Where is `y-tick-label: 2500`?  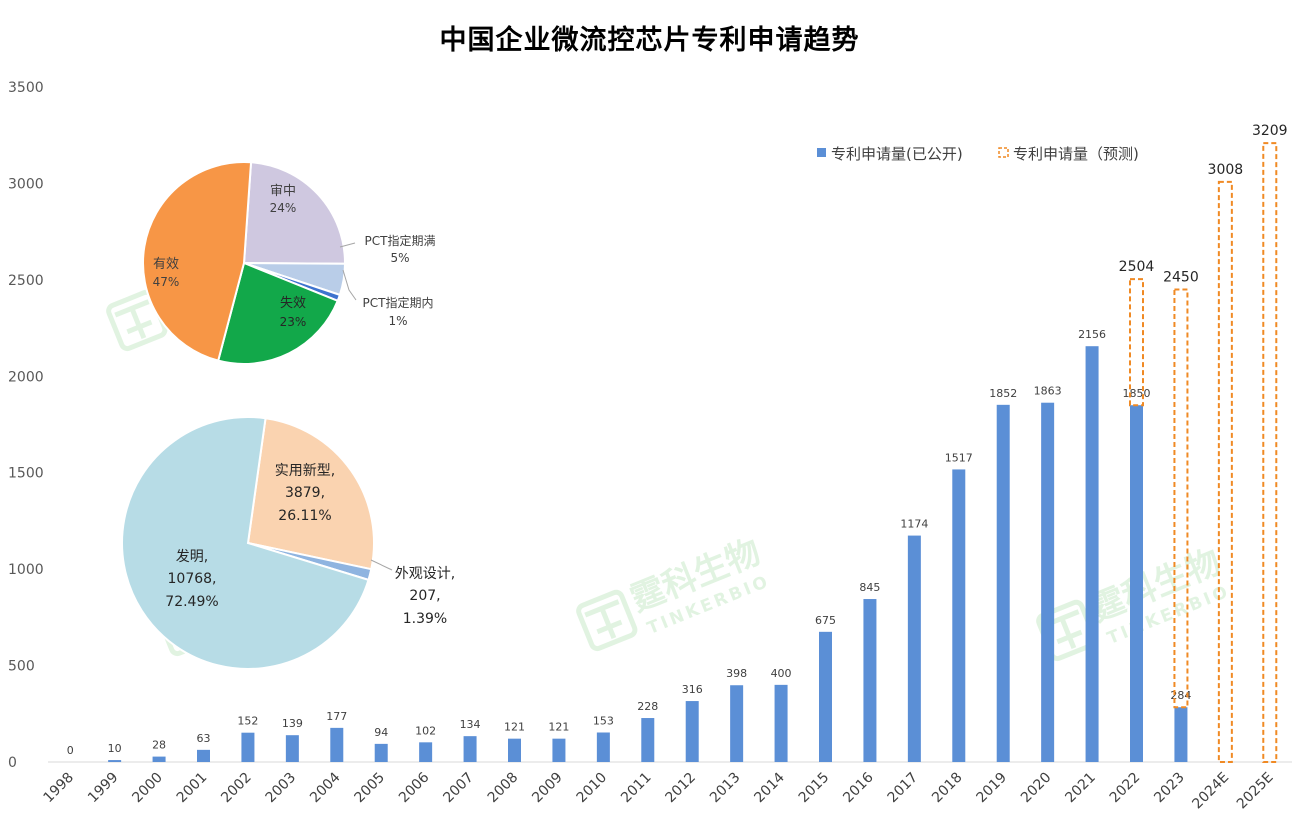 y-tick-label: 2500 is located at coordinates (26, 281).